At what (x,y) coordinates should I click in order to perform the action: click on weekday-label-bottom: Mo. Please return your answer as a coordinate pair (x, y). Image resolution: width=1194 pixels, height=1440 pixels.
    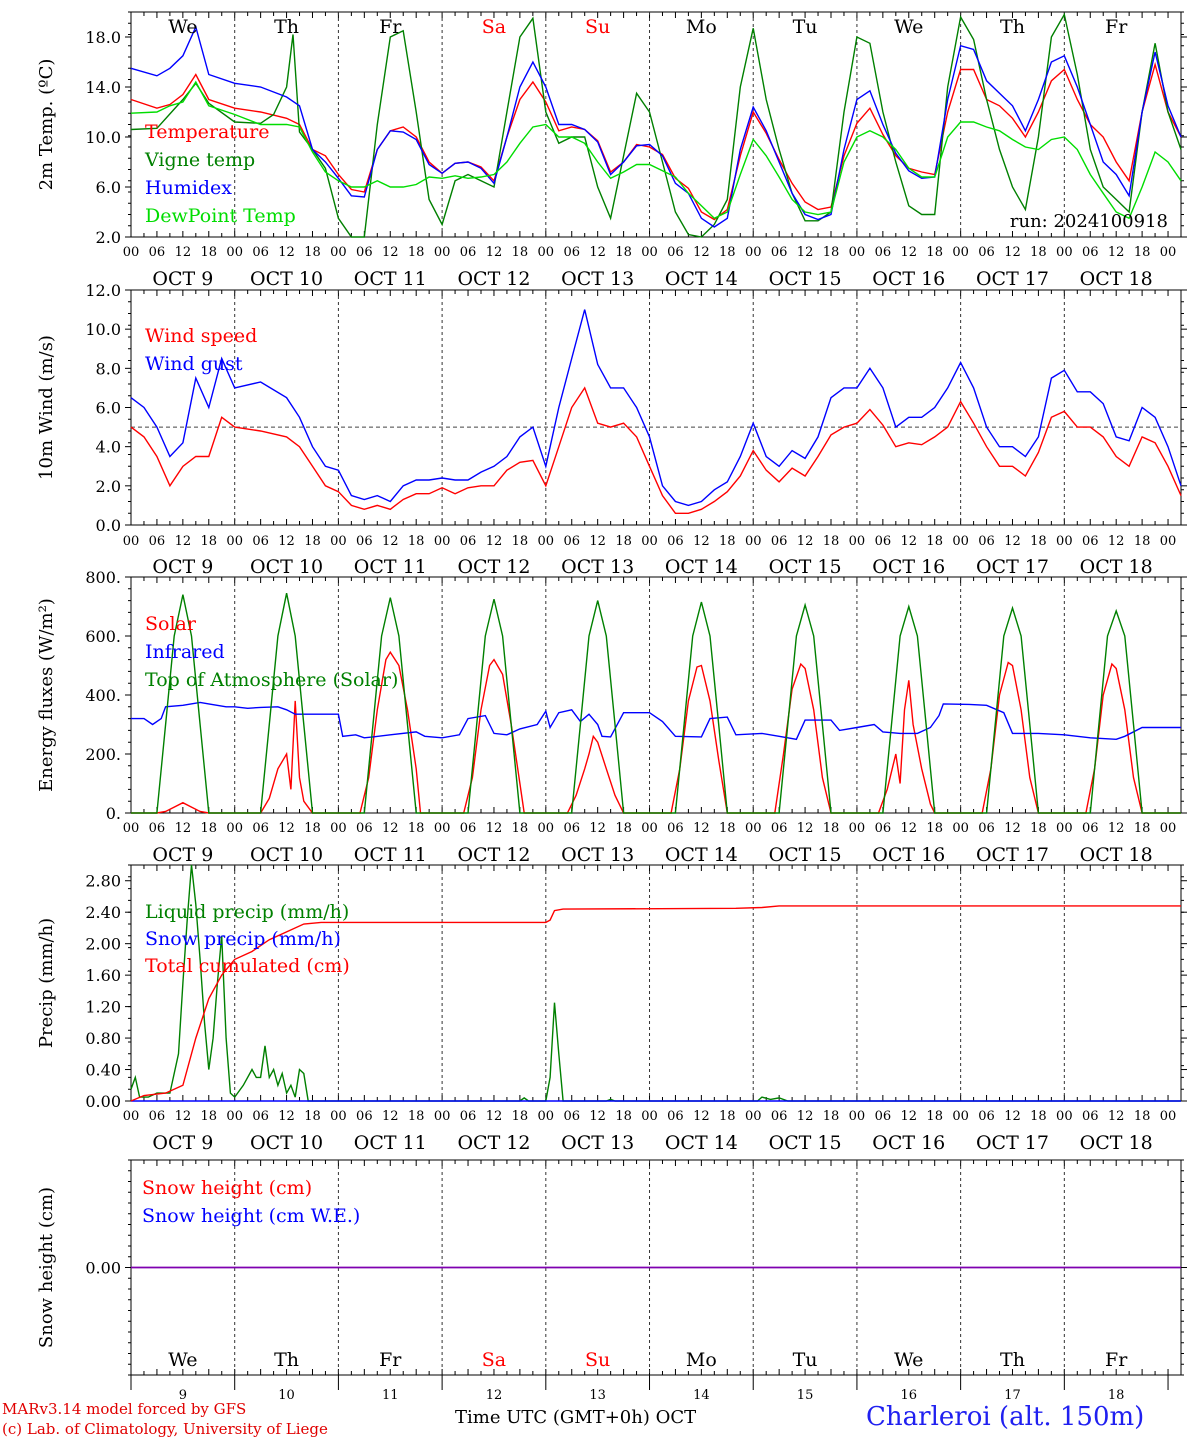
    Looking at the image, I should click on (701, 1360).